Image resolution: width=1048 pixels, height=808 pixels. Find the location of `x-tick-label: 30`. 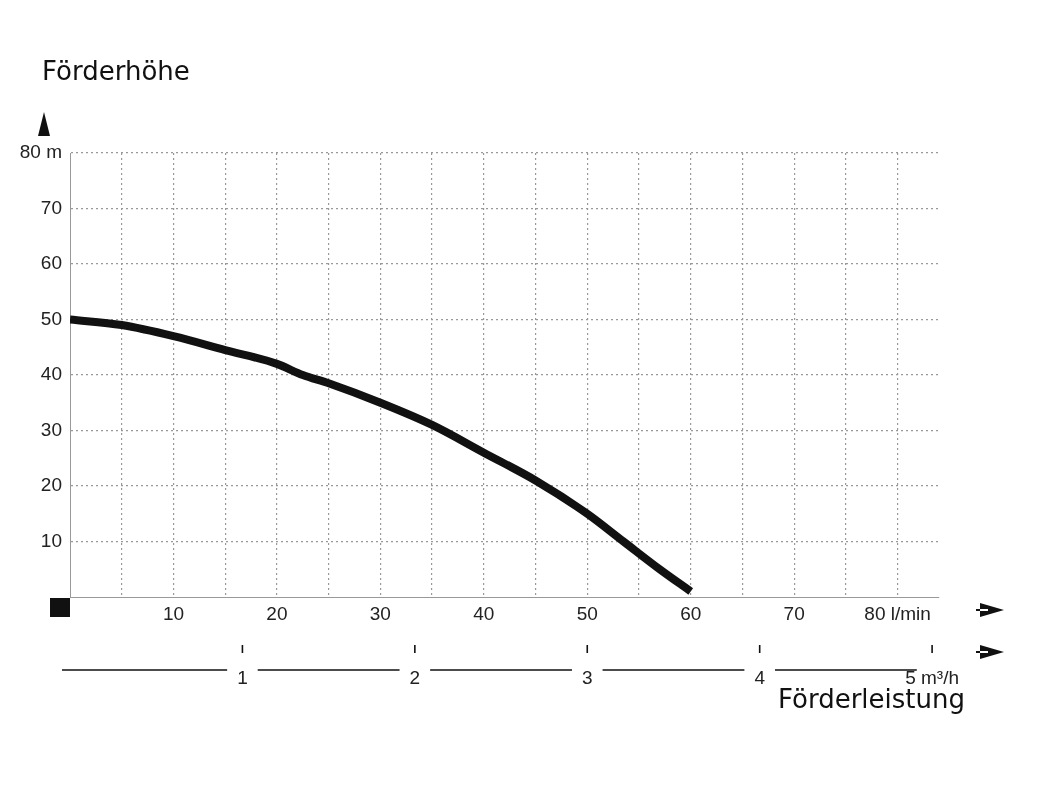

x-tick-label: 30 is located at coordinates (380, 613).